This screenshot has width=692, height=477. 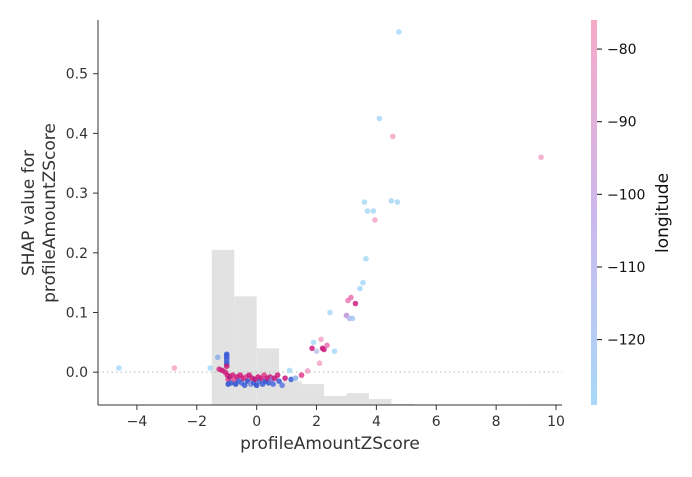 What do you see at coordinates (77, 75) in the screenshot?
I see `y-tick-label-5: 0.5` at bounding box center [77, 75].